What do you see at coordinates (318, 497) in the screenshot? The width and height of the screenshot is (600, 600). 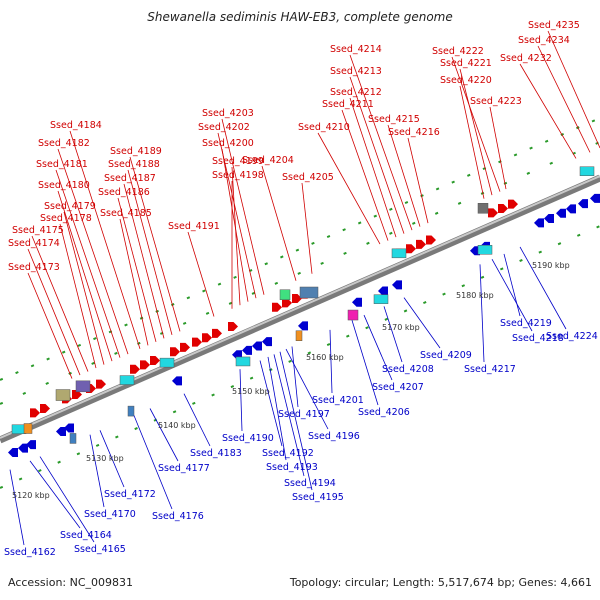 I see `reverse-gene-label: Ssed_4195` at bounding box center [318, 497].